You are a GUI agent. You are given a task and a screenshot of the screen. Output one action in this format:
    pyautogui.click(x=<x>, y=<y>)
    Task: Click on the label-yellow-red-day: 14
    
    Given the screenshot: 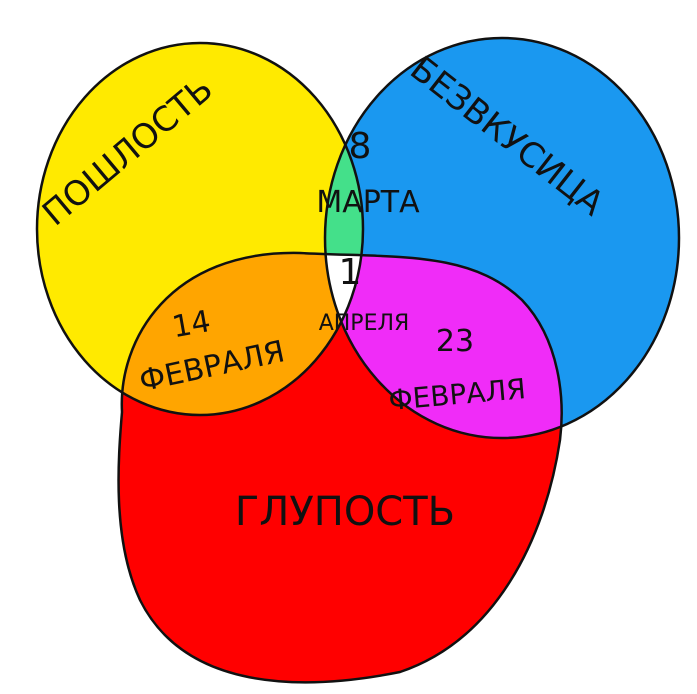 What is the action you would take?
    pyautogui.click(x=192, y=324)
    